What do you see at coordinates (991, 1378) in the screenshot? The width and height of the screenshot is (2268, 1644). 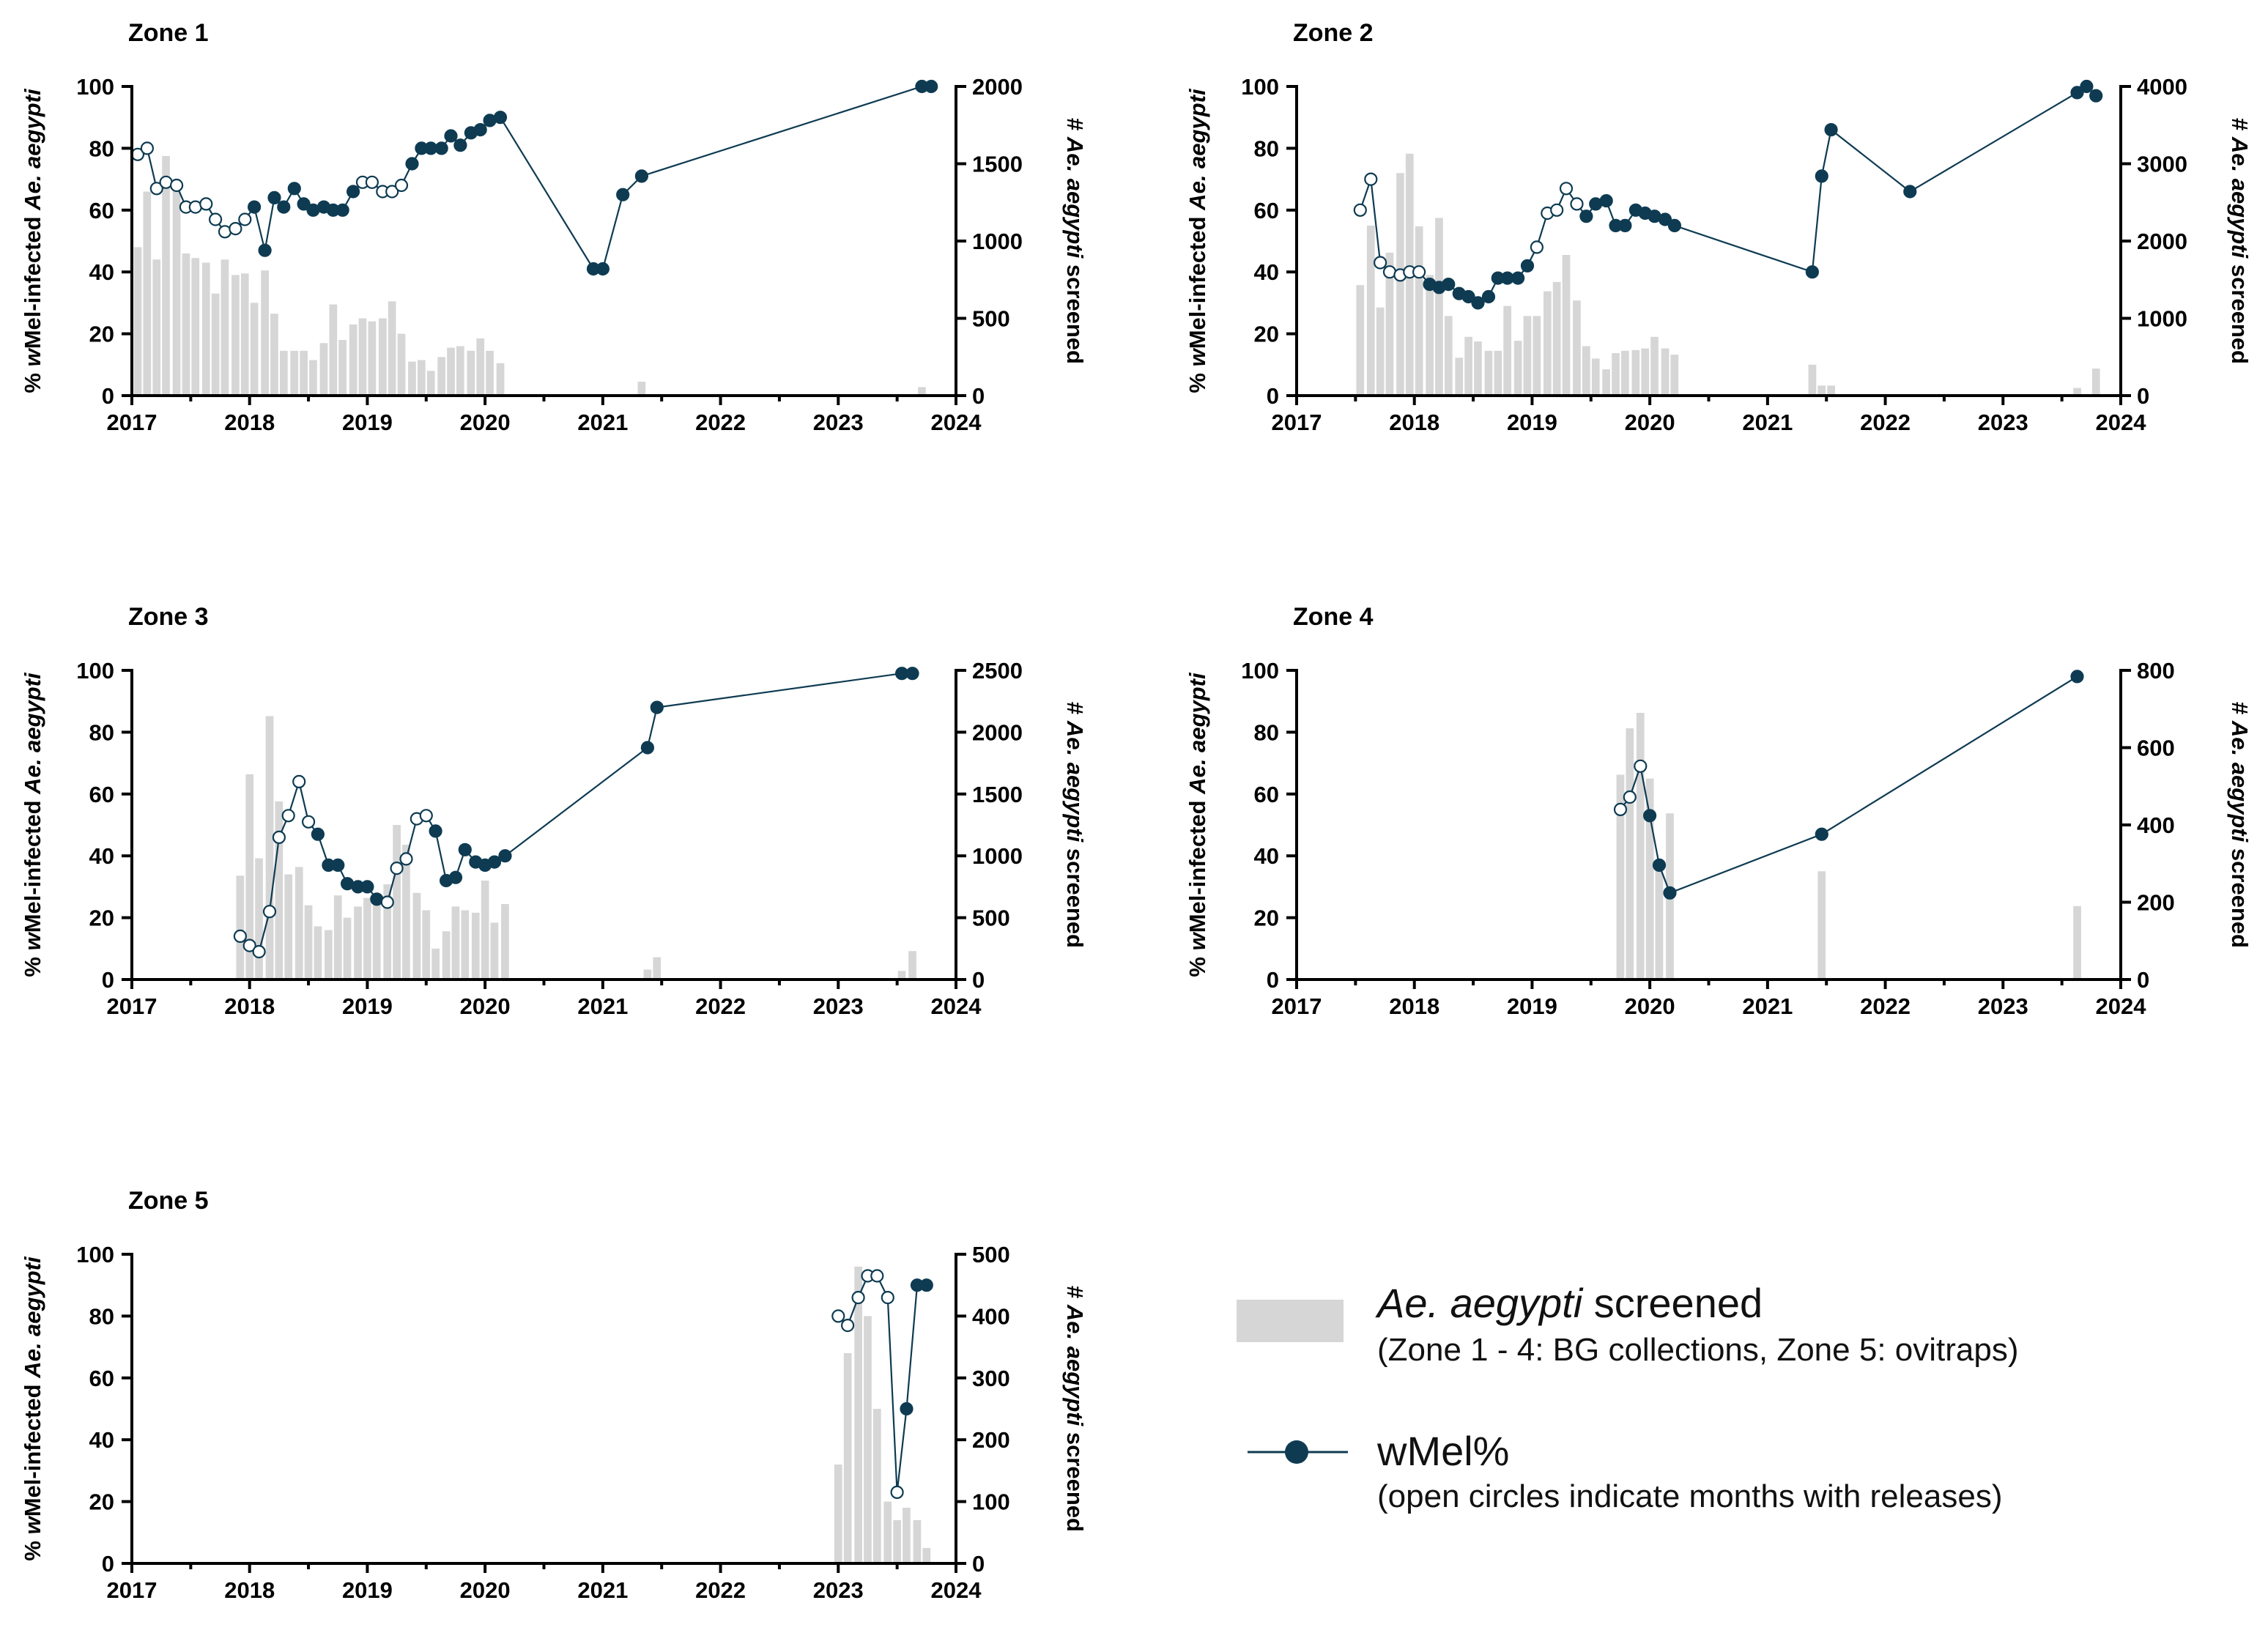 I see `y-tick-label-right: 300` at bounding box center [991, 1378].